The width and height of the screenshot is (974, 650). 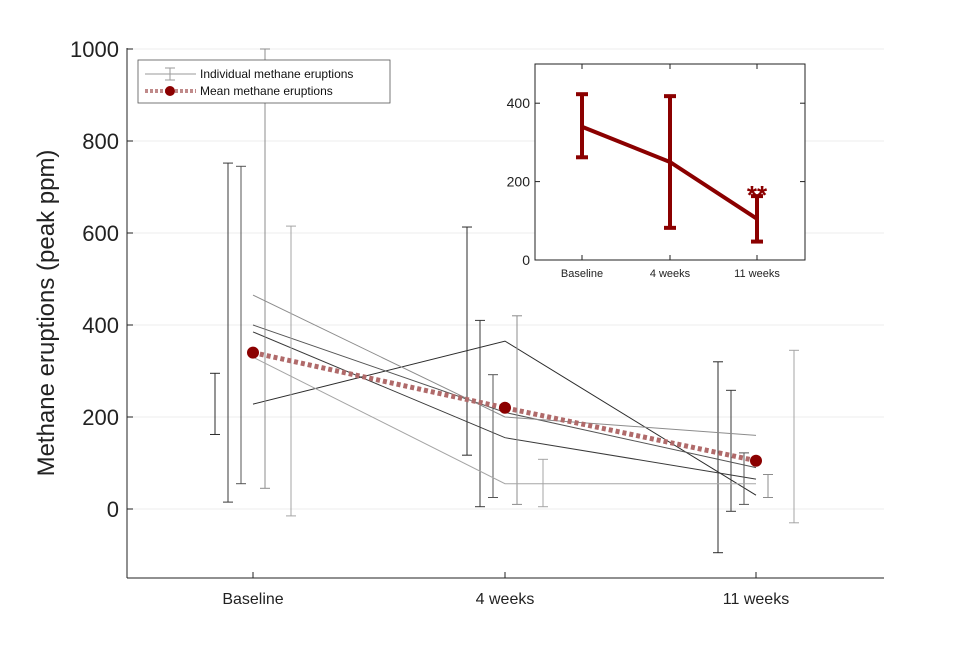 I want to click on mean-series-line, so click(x=504, y=407).